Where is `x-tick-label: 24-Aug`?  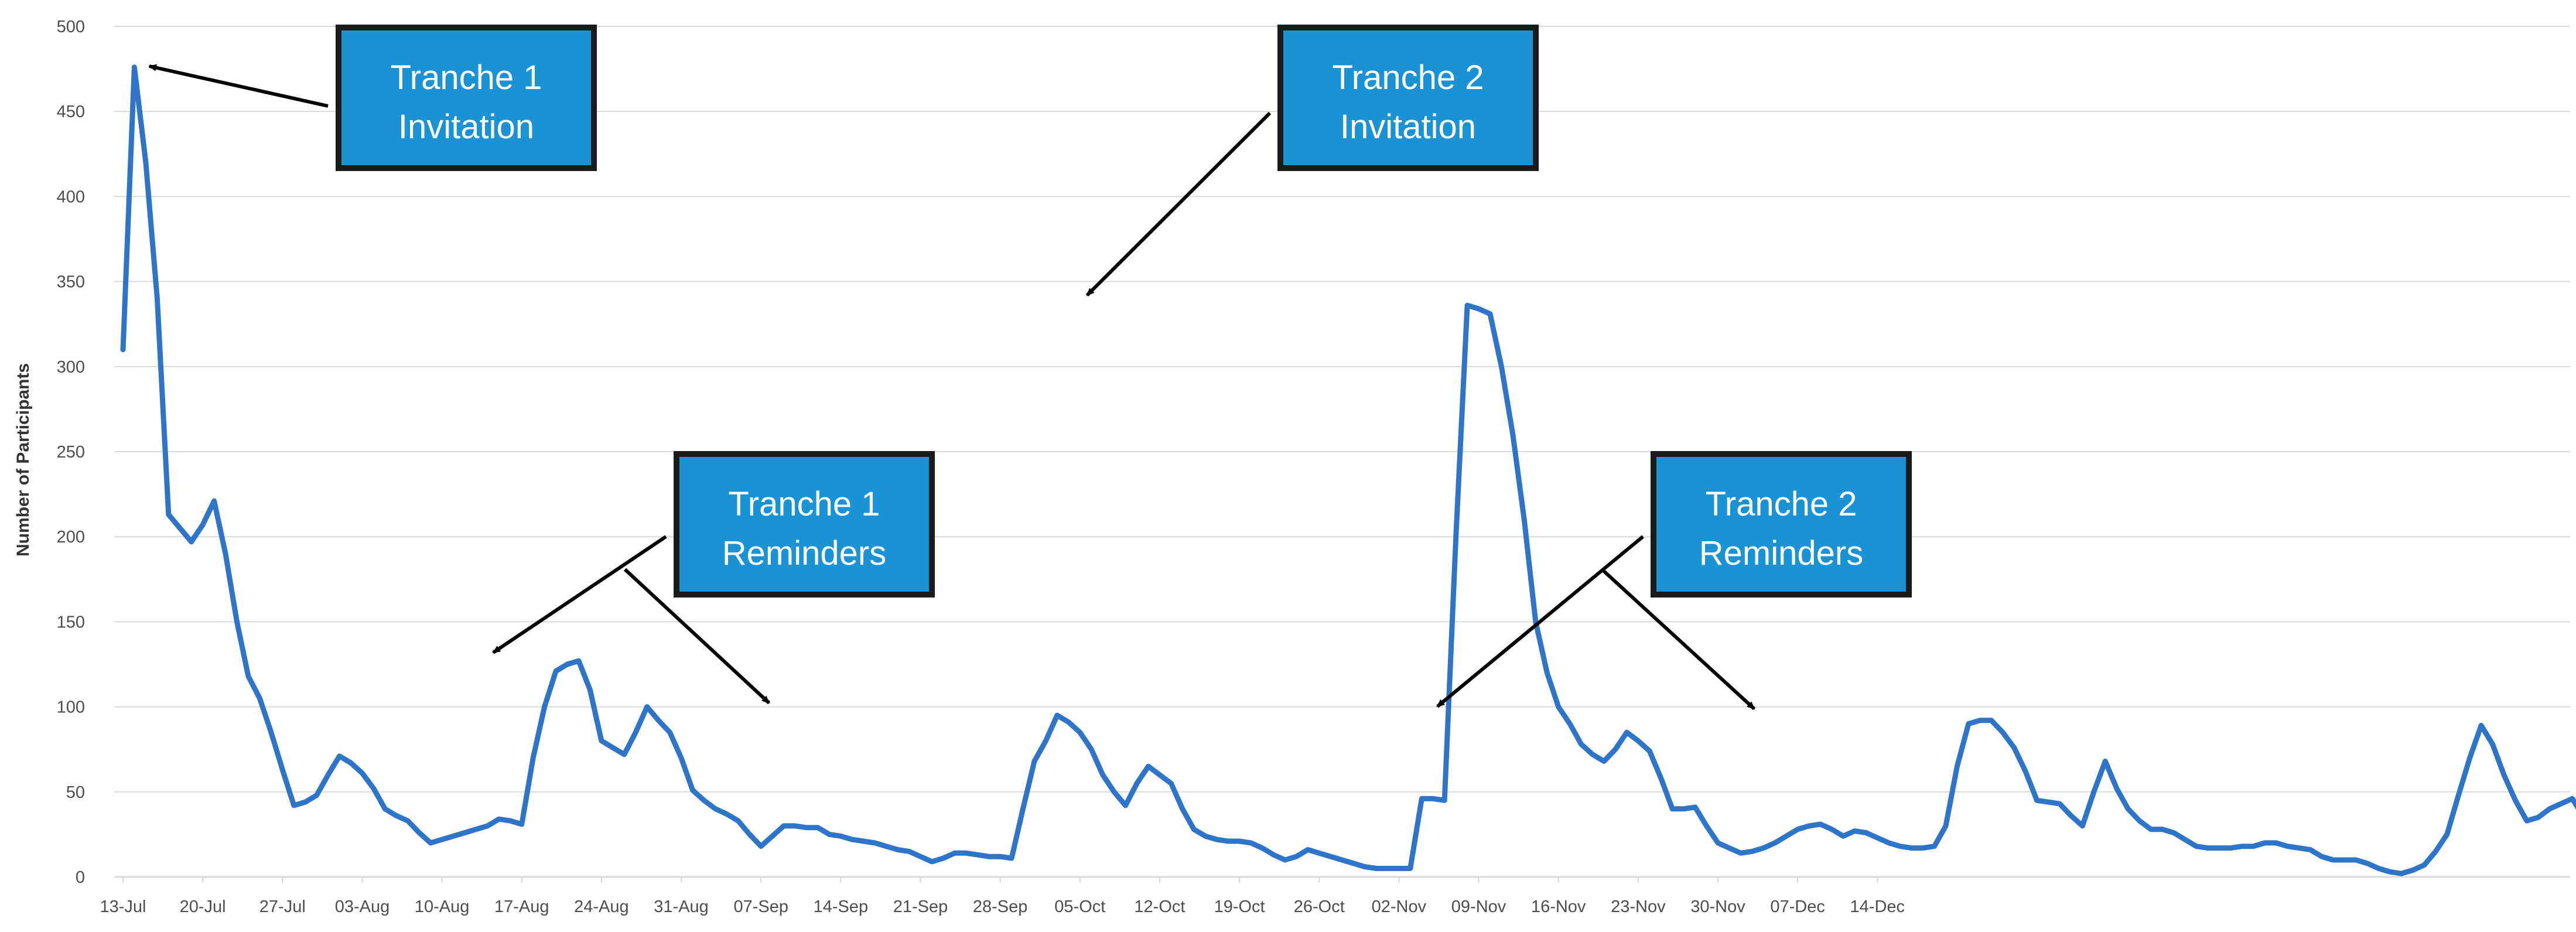
x-tick-label: 24-Aug is located at coordinates (601, 907).